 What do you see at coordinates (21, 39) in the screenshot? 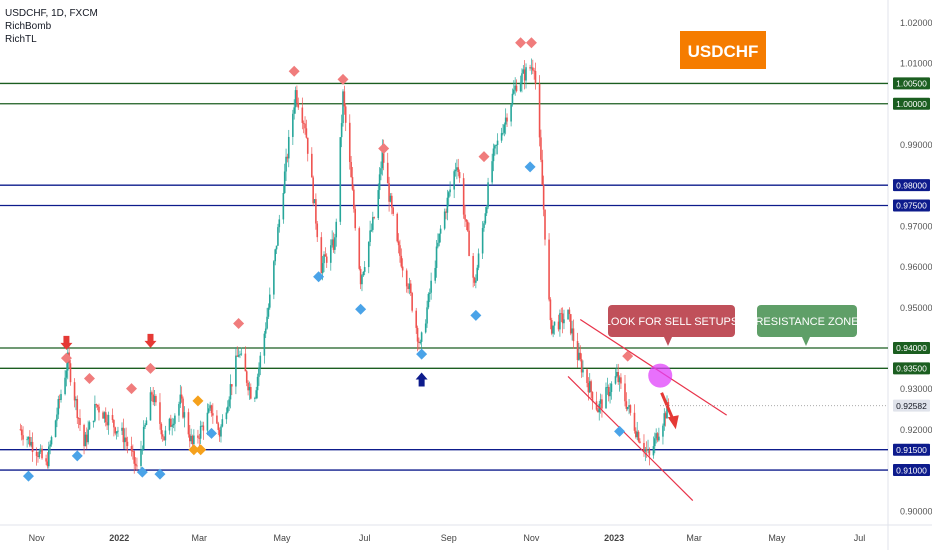
I see `indicator-richtl: RichTL` at bounding box center [21, 39].